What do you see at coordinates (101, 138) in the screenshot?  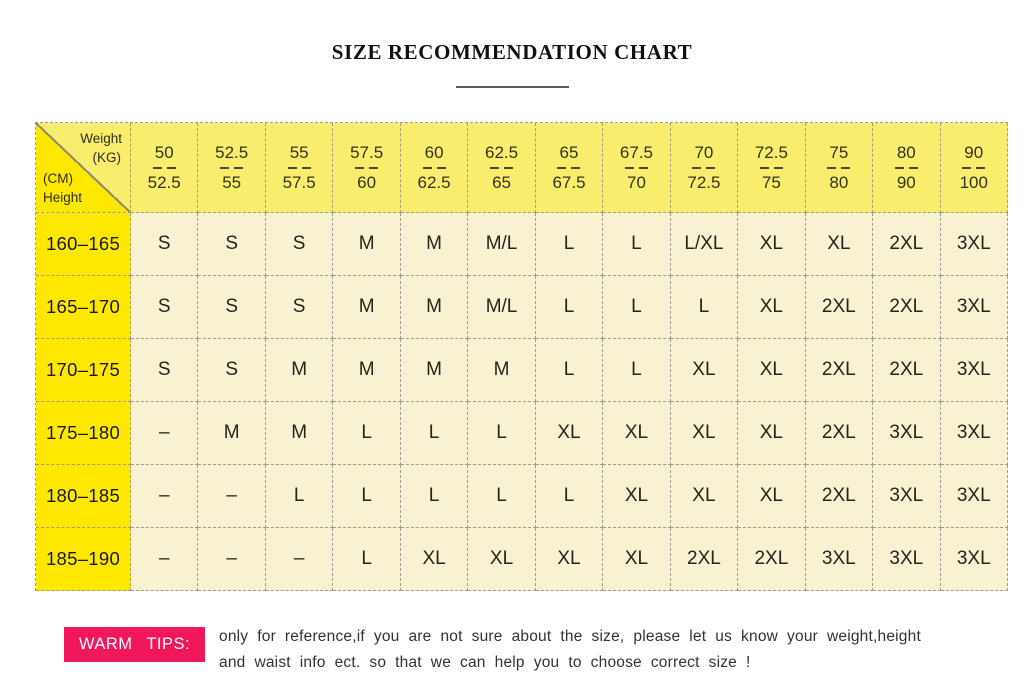 I see `corner-weight-label: Weight` at bounding box center [101, 138].